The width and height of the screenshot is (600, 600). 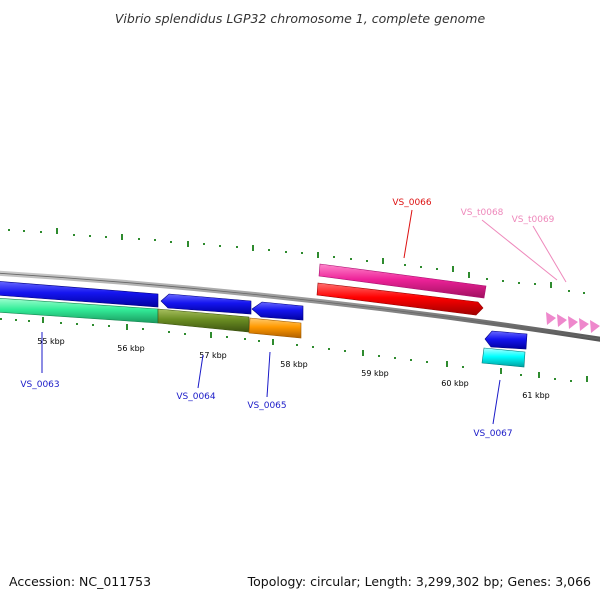 What do you see at coordinates (412, 203) in the screenshot?
I see `gene-label-VS_0066: VS_0066` at bounding box center [412, 203].